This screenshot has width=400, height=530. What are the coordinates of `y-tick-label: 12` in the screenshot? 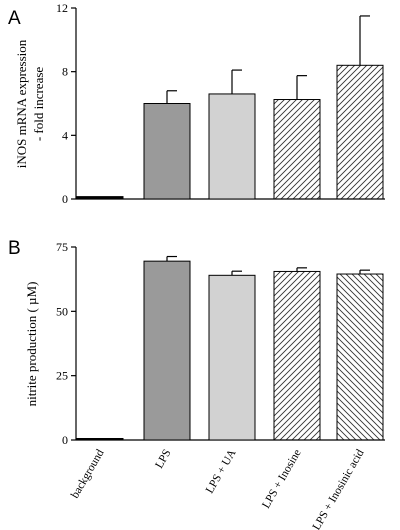 It's located at (62, 8).